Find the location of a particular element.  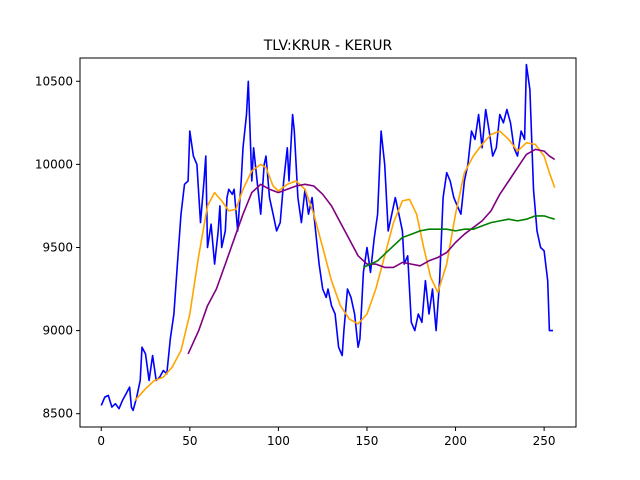

x-tick-label: 0 is located at coordinates (101, 441).